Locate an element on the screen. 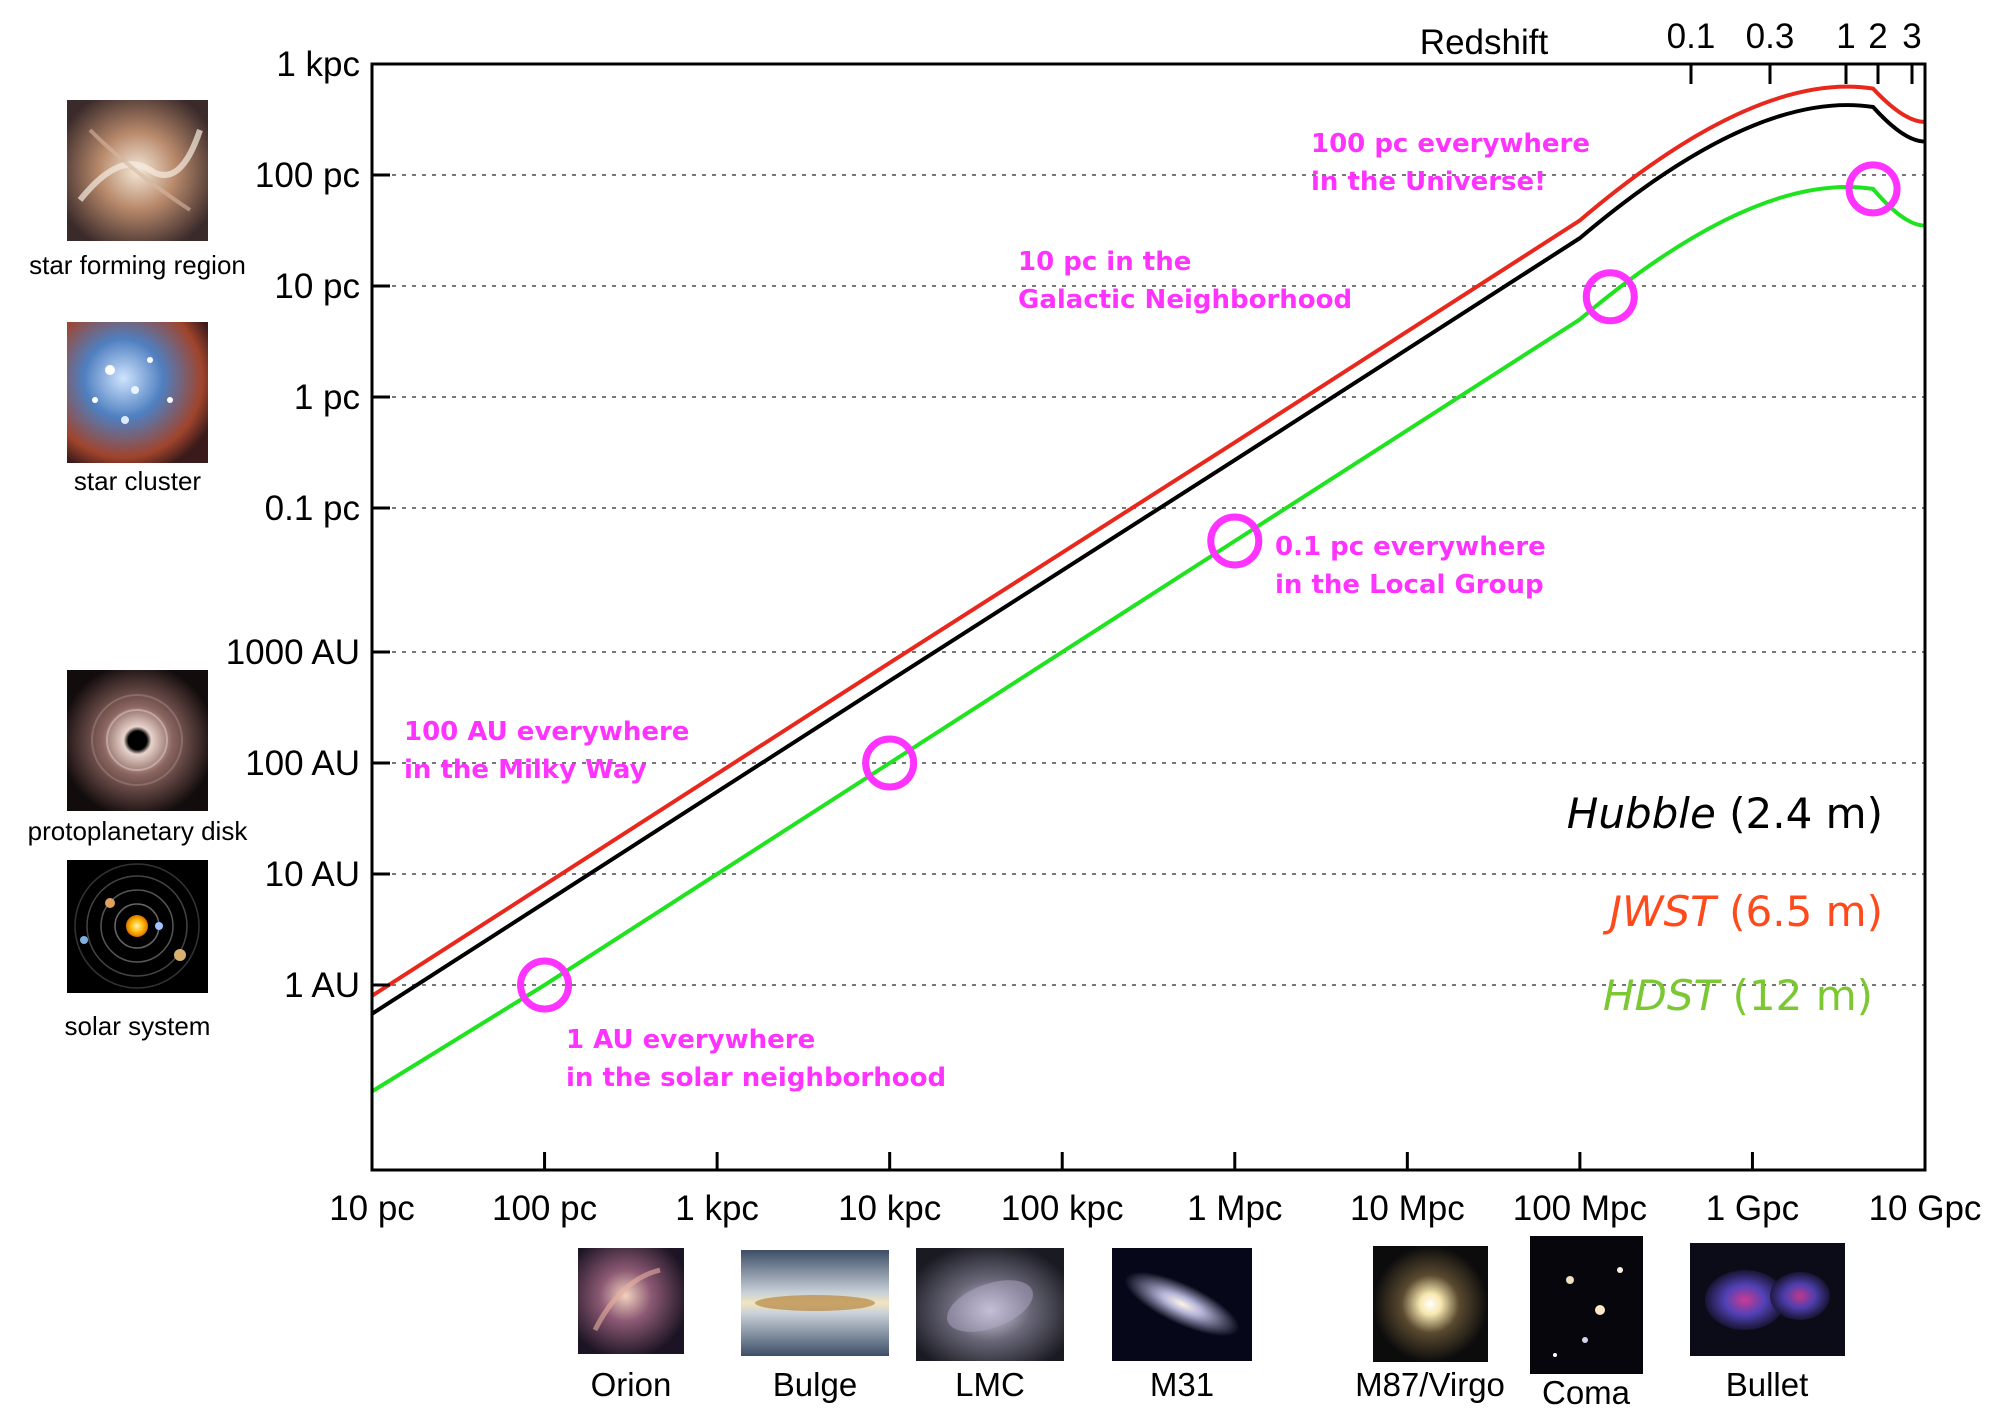 This screenshot has height=1420, width=2000. annotation-text: 1 AU everywhere is located at coordinates (690, 1040).